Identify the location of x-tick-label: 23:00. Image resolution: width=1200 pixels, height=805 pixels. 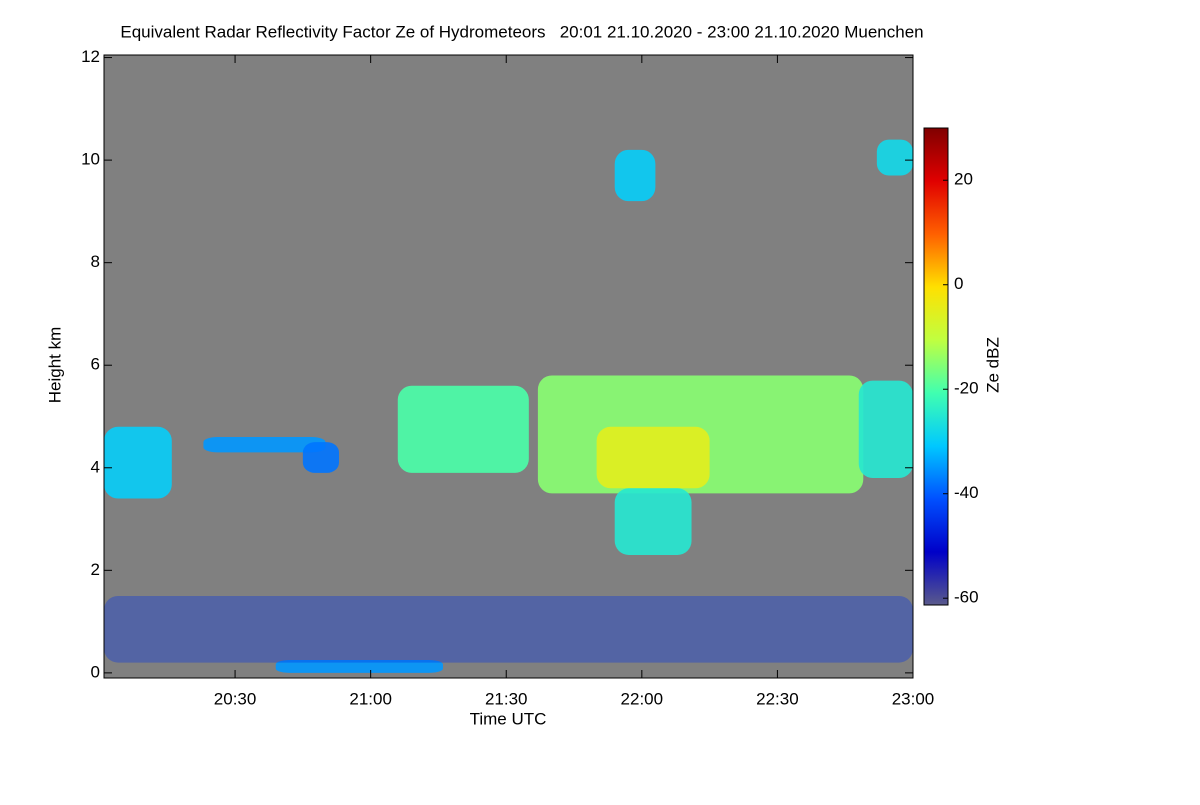
(913, 698).